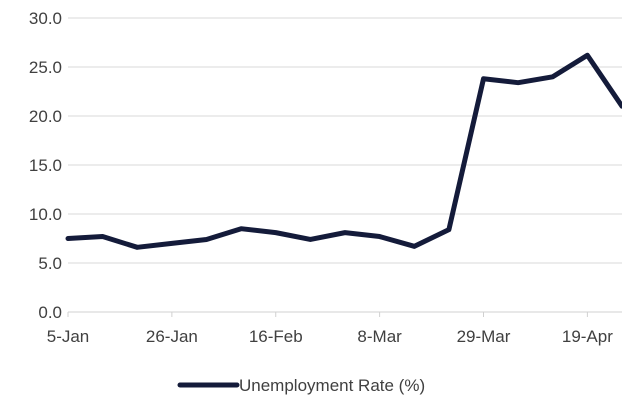  I want to click on x-axis: 5-Jan 26-Jan 16-Feb 8-Mar 29-Mar 19-Apr, so click(330, 329).